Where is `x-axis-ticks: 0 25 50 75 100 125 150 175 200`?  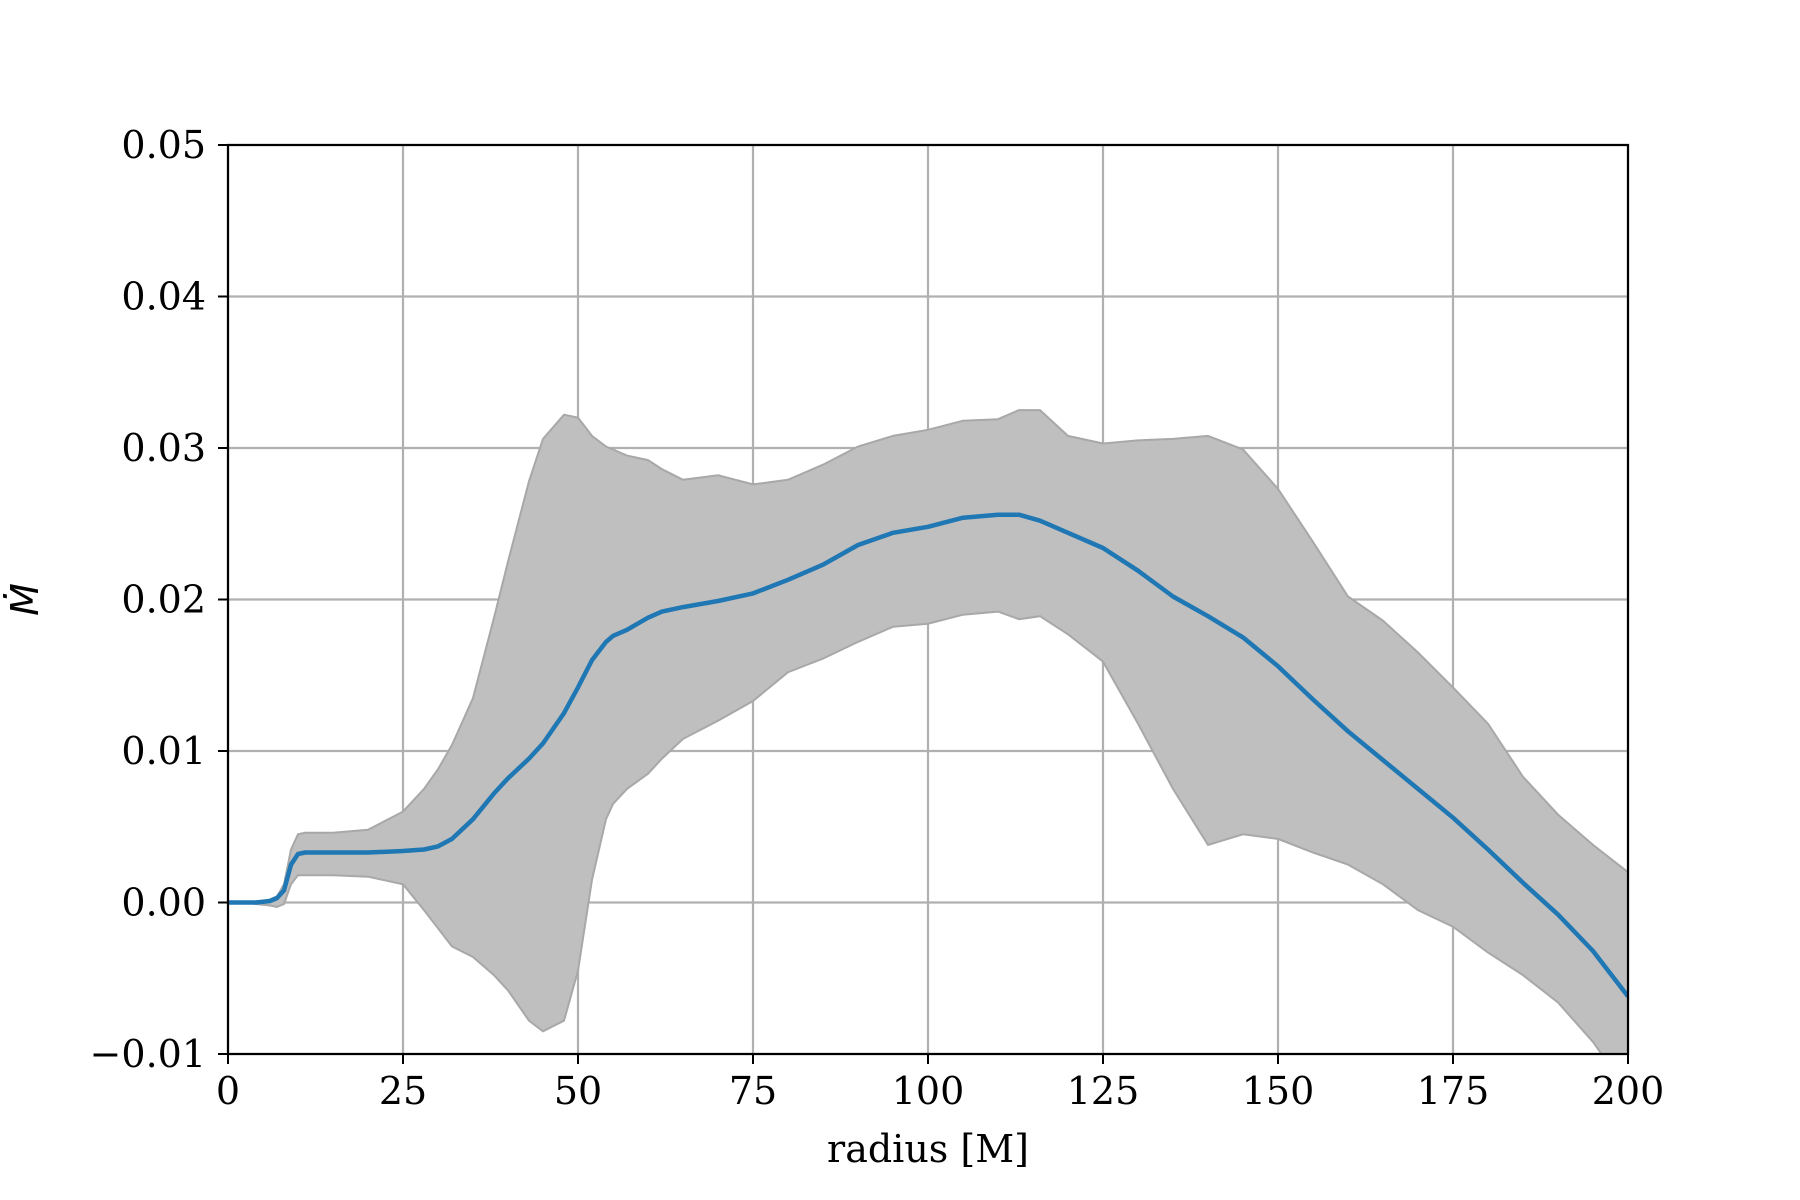 x-axis-ticks: 0 25 50 75 100 125 150 175 200 is located at coordinates (940, 1083).